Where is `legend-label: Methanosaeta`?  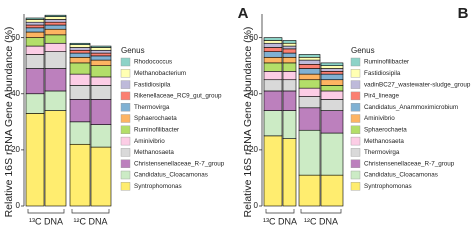 legend-label: Methanosaeta is located at coordinates (154, 152).